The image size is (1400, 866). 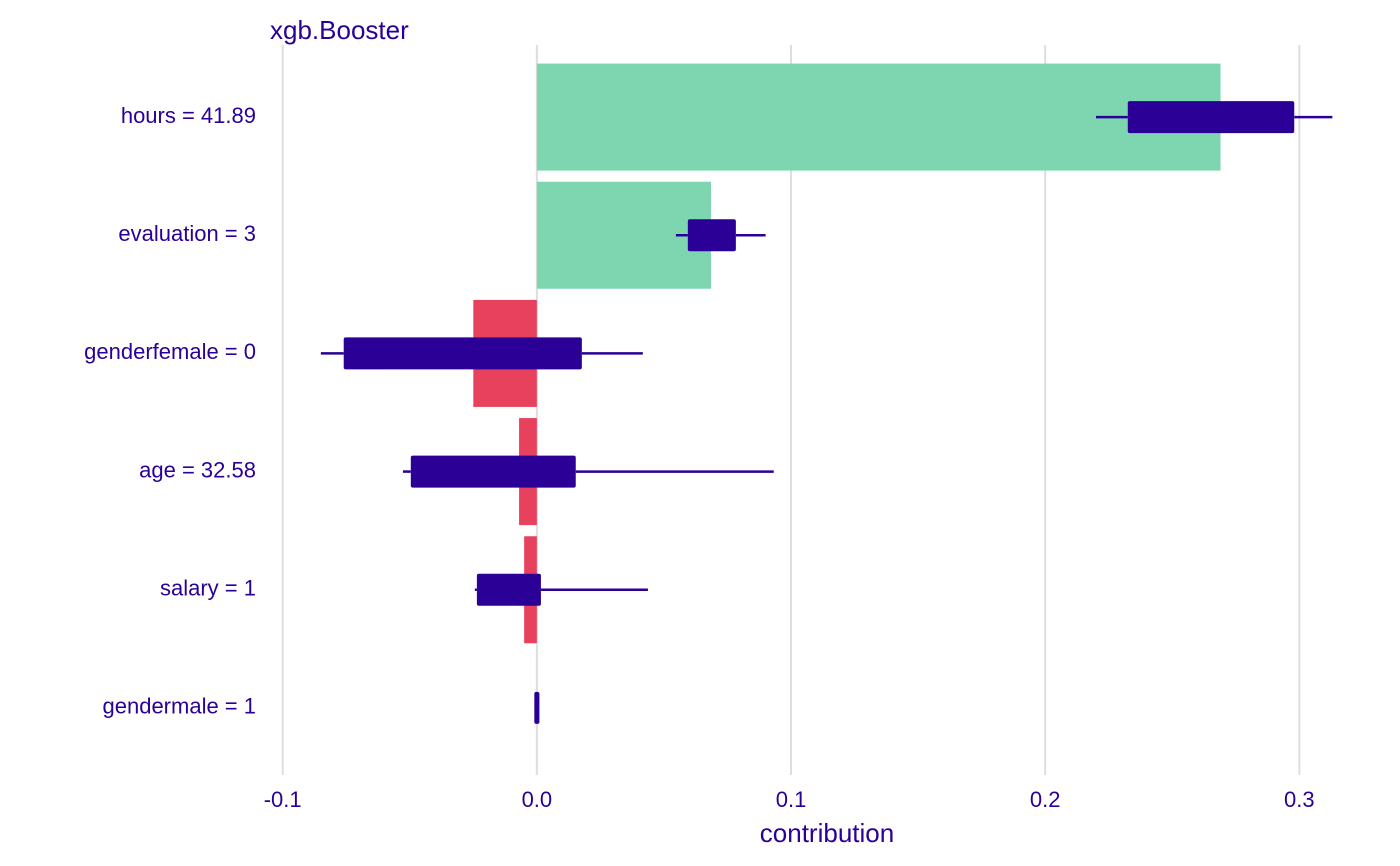 I want to click on x-tick-label: 0.1, so click(x=791, y=799).